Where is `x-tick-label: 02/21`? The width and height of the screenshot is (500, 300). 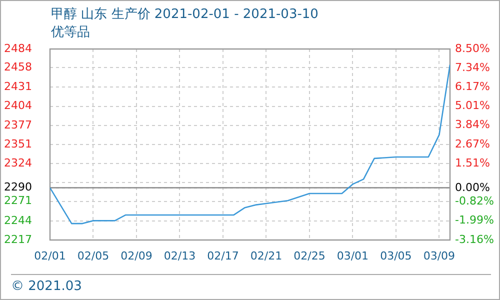 x-tick-label: 02/21 is located at coordinates (266, 255).